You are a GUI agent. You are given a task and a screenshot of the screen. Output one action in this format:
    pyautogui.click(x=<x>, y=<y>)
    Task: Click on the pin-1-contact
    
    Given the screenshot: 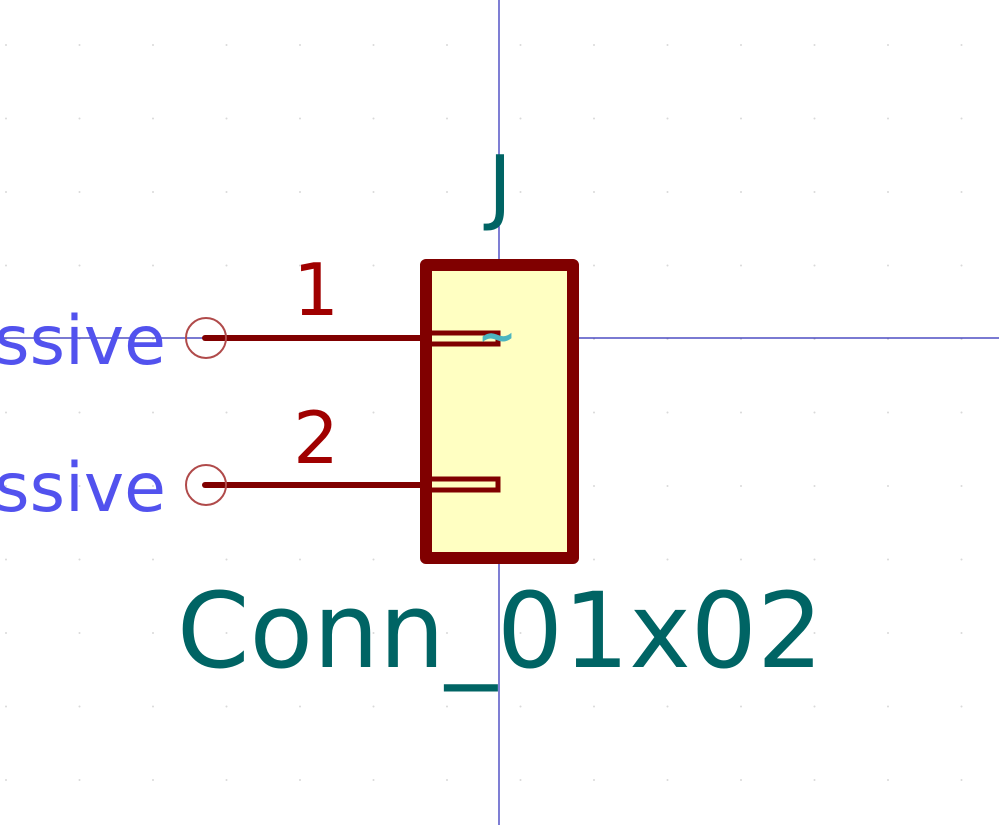 What is the action you would take?
    pyautogui.click(x=462, y=338)
    